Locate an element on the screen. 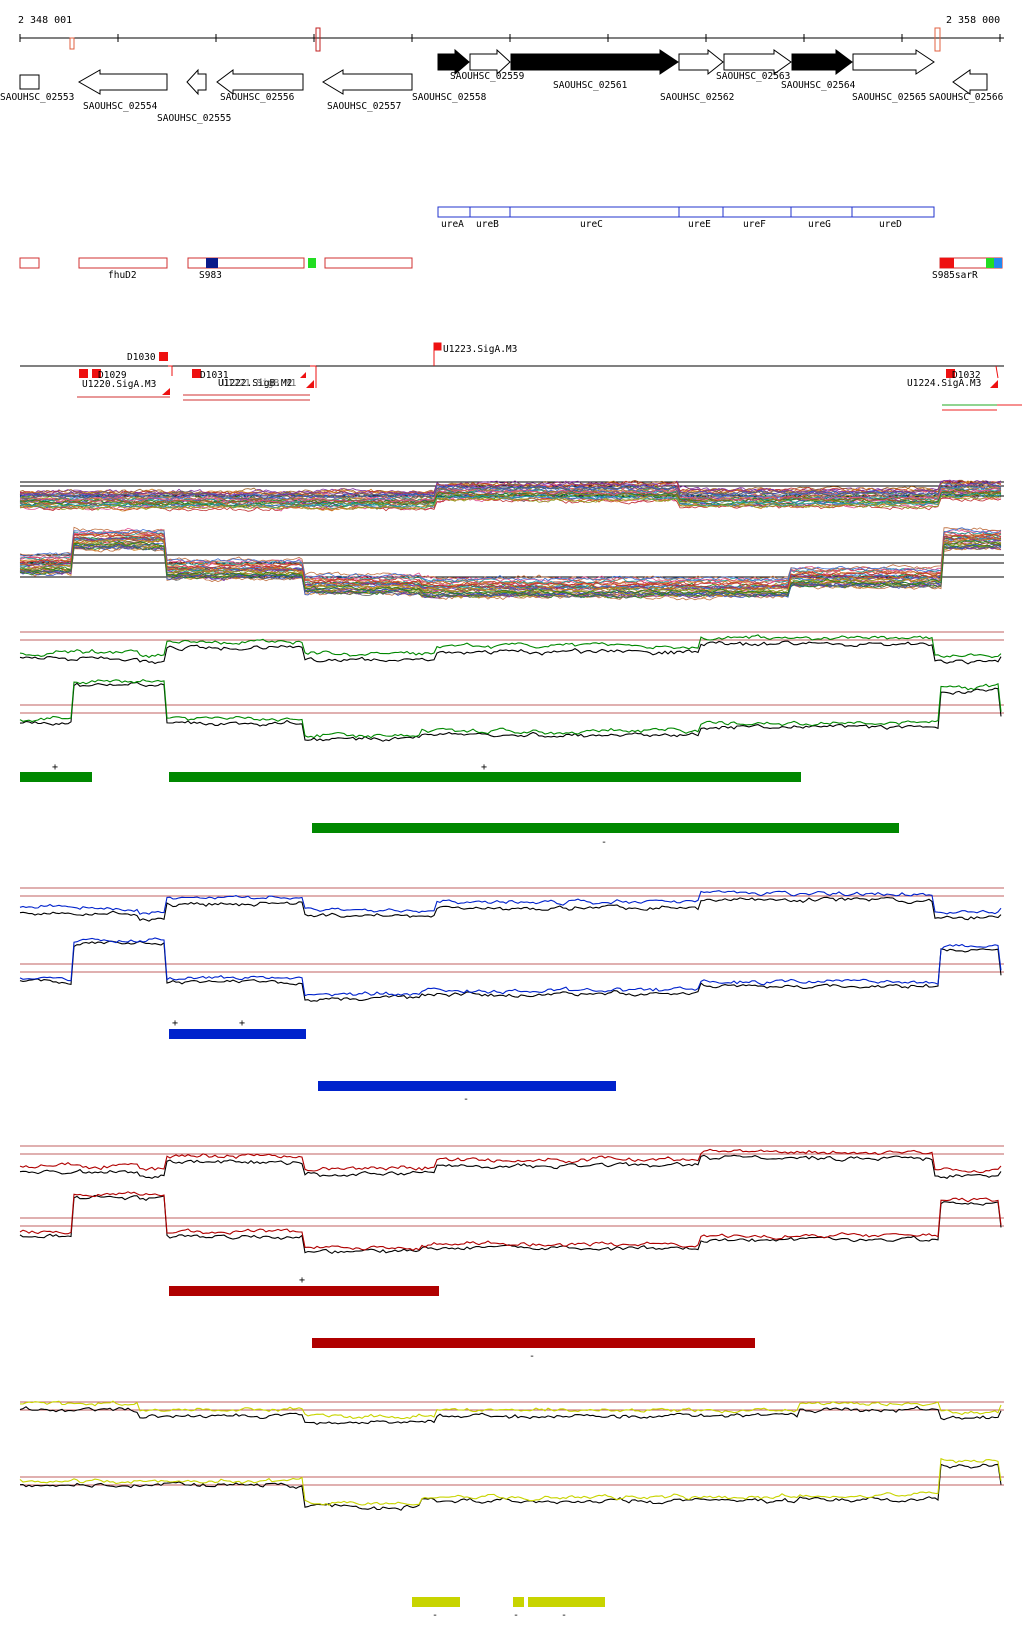 The image size is (1024, 1640). promoter-label-D1029: D1029 is located at coordinates (112, 375).